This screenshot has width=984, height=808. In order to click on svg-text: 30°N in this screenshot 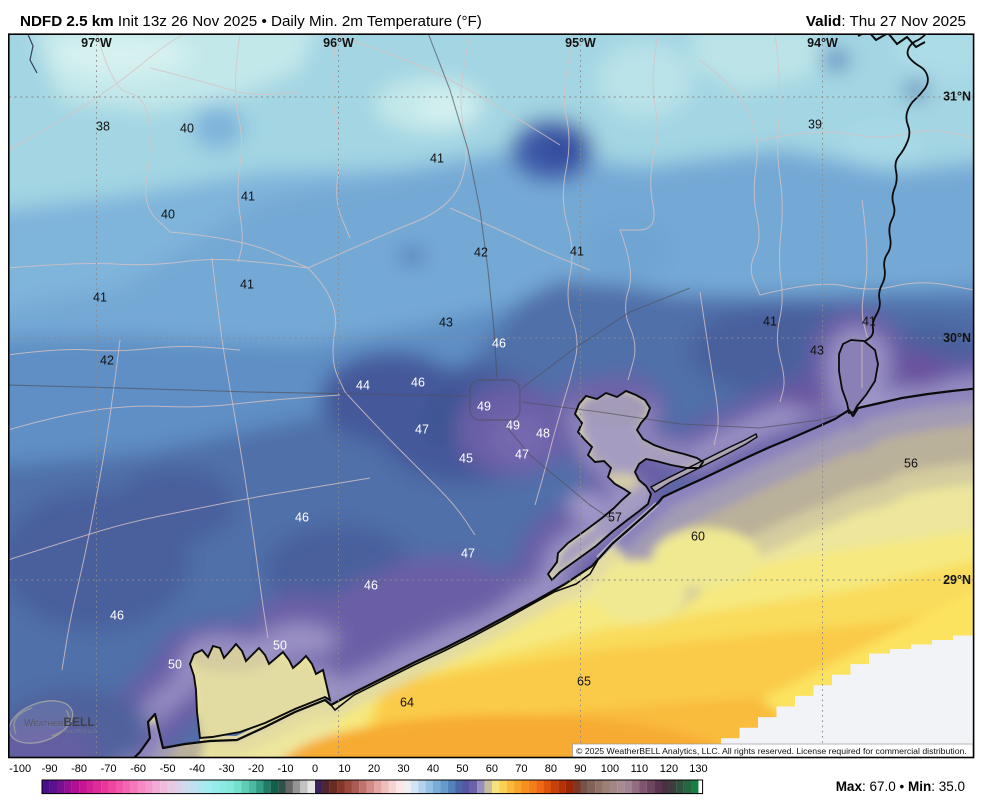, I will do `click(957, 338)`.